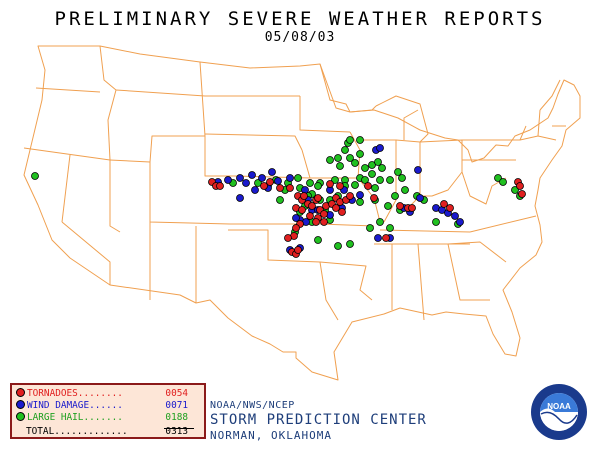 The image size is (600, 450). I want to click on noaa-logo: NOAA, so click(559, 412).